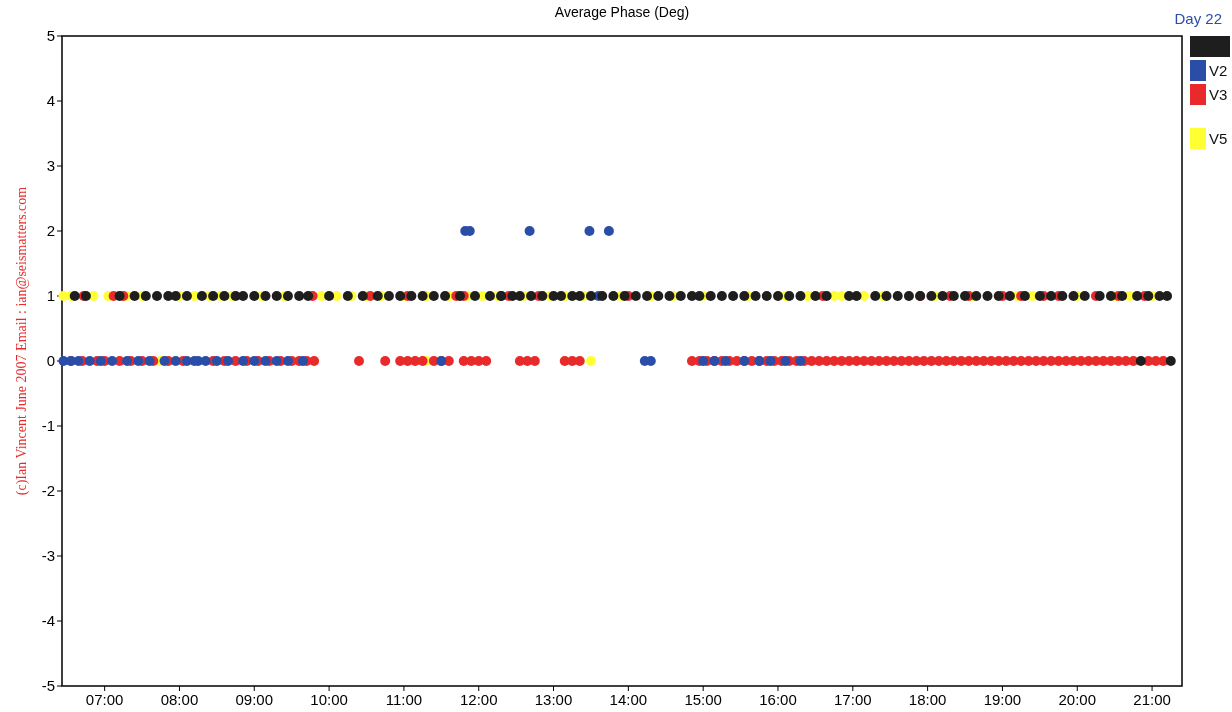 This screenshot has width=1232, height=712. What do you see at coordinates (48, 556) in the screenshot?
I see `y-tick-label: -3` at bounding box center [48, 556].